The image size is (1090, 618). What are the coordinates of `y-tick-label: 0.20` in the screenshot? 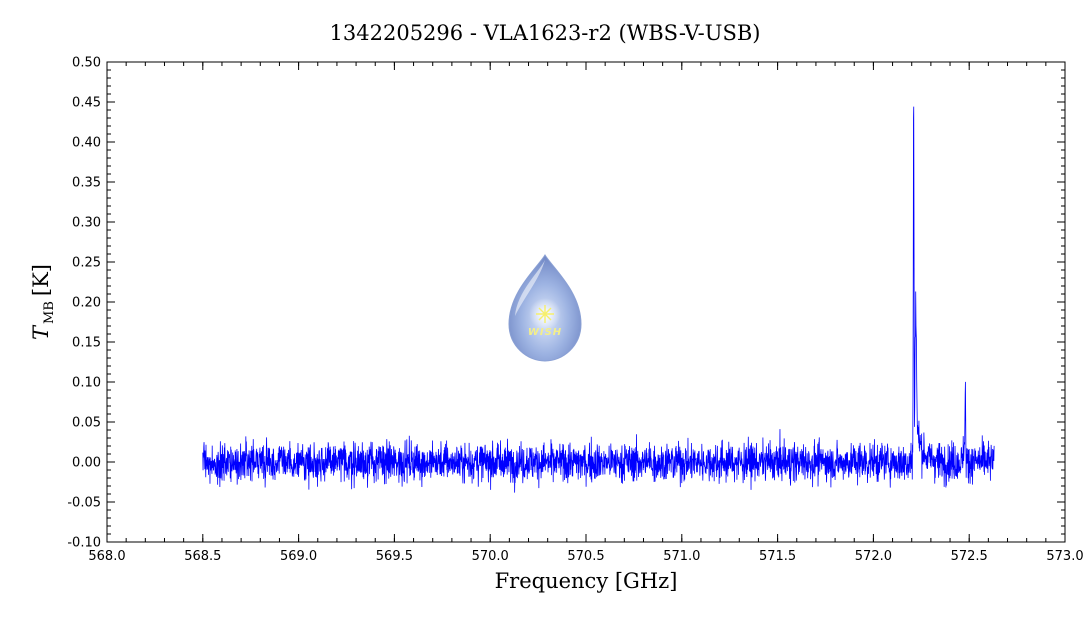 It's located at (86, 303).